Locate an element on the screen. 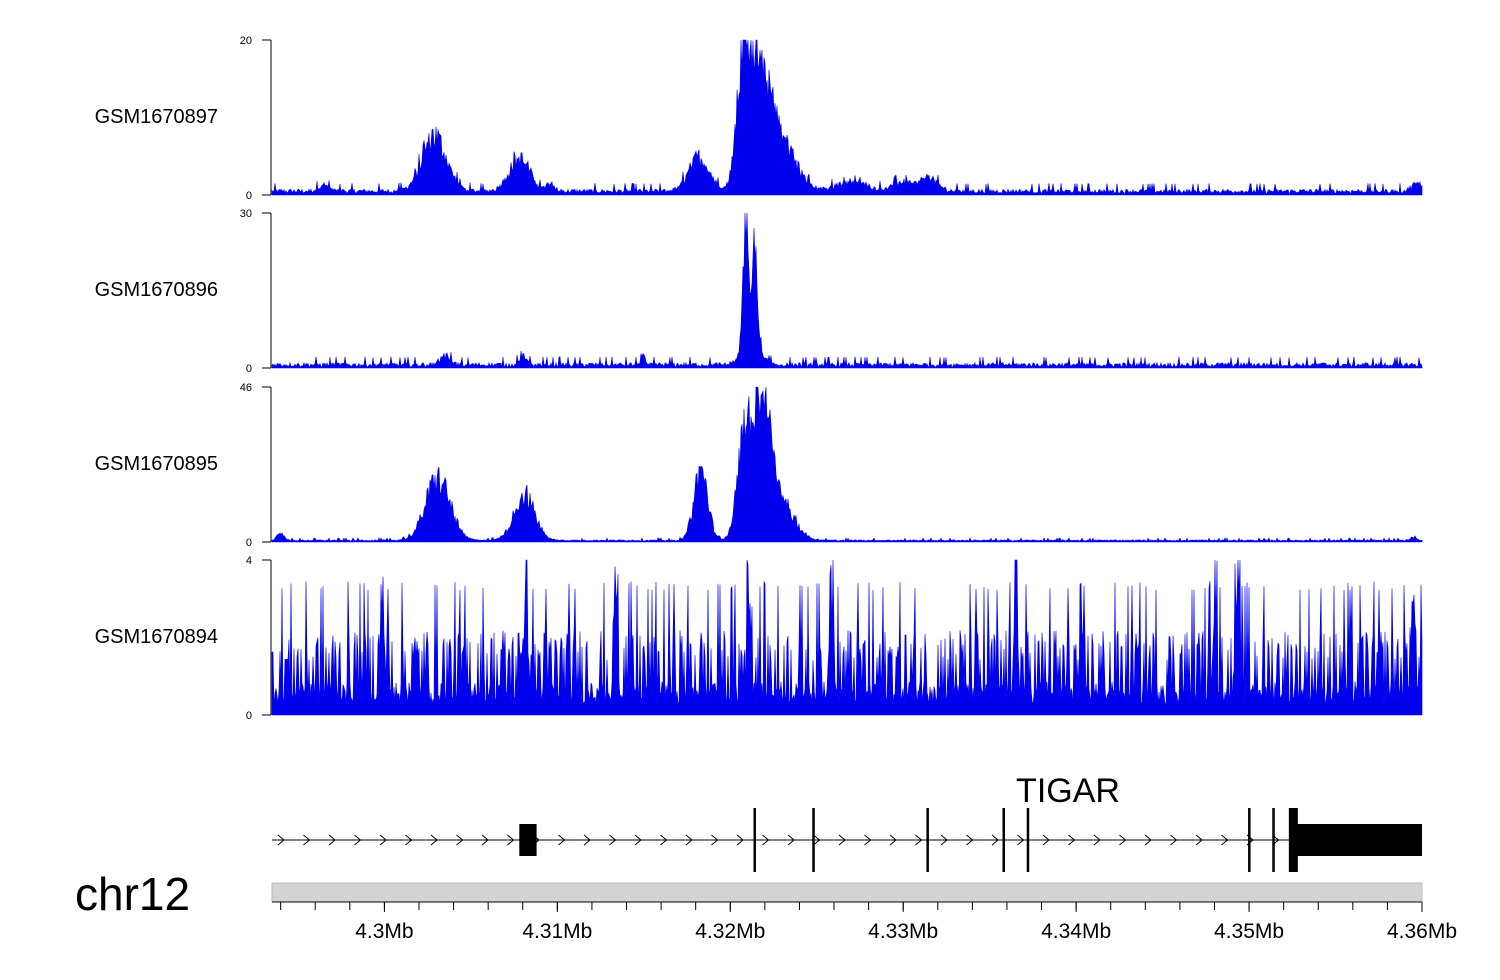 The height and width of the screenshot is (980, 1500). x-tick-label: 4.3Mb is located at coordinates (384, 931).